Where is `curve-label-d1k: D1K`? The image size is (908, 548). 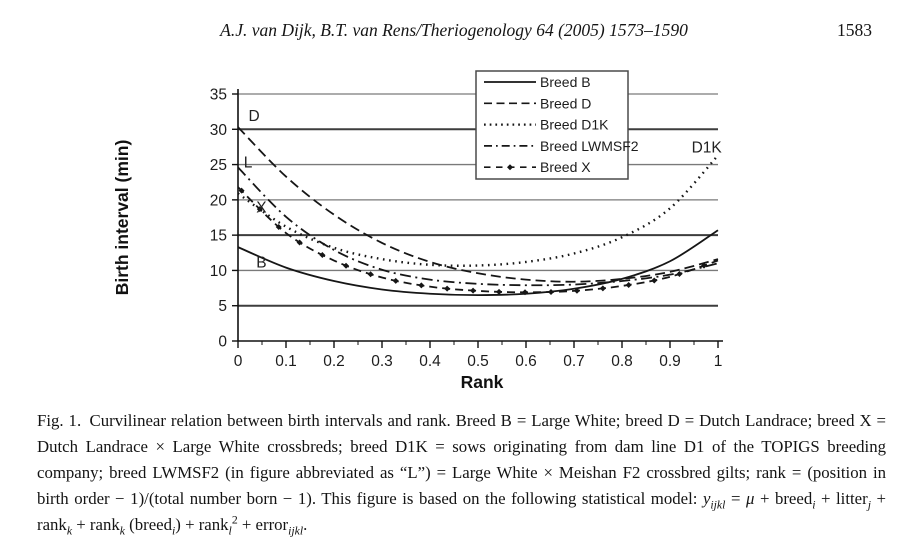 curve-label-d1k: D1K is located at coordinates (707, 148).